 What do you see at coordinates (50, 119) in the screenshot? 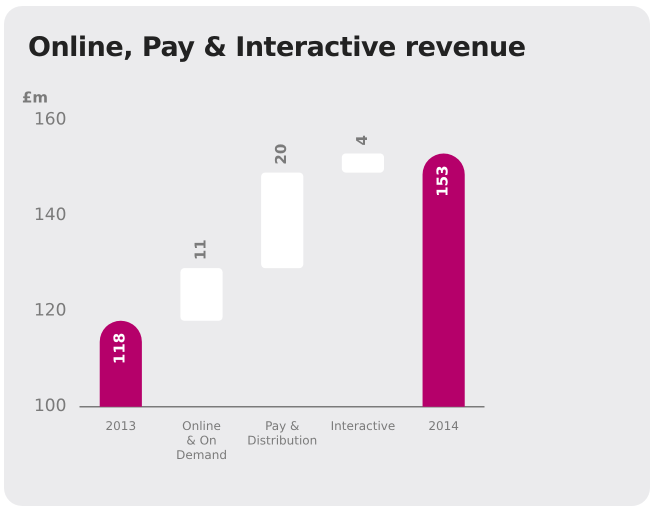
I see `y-tick-label: 160` at bounding box center [50, 119].